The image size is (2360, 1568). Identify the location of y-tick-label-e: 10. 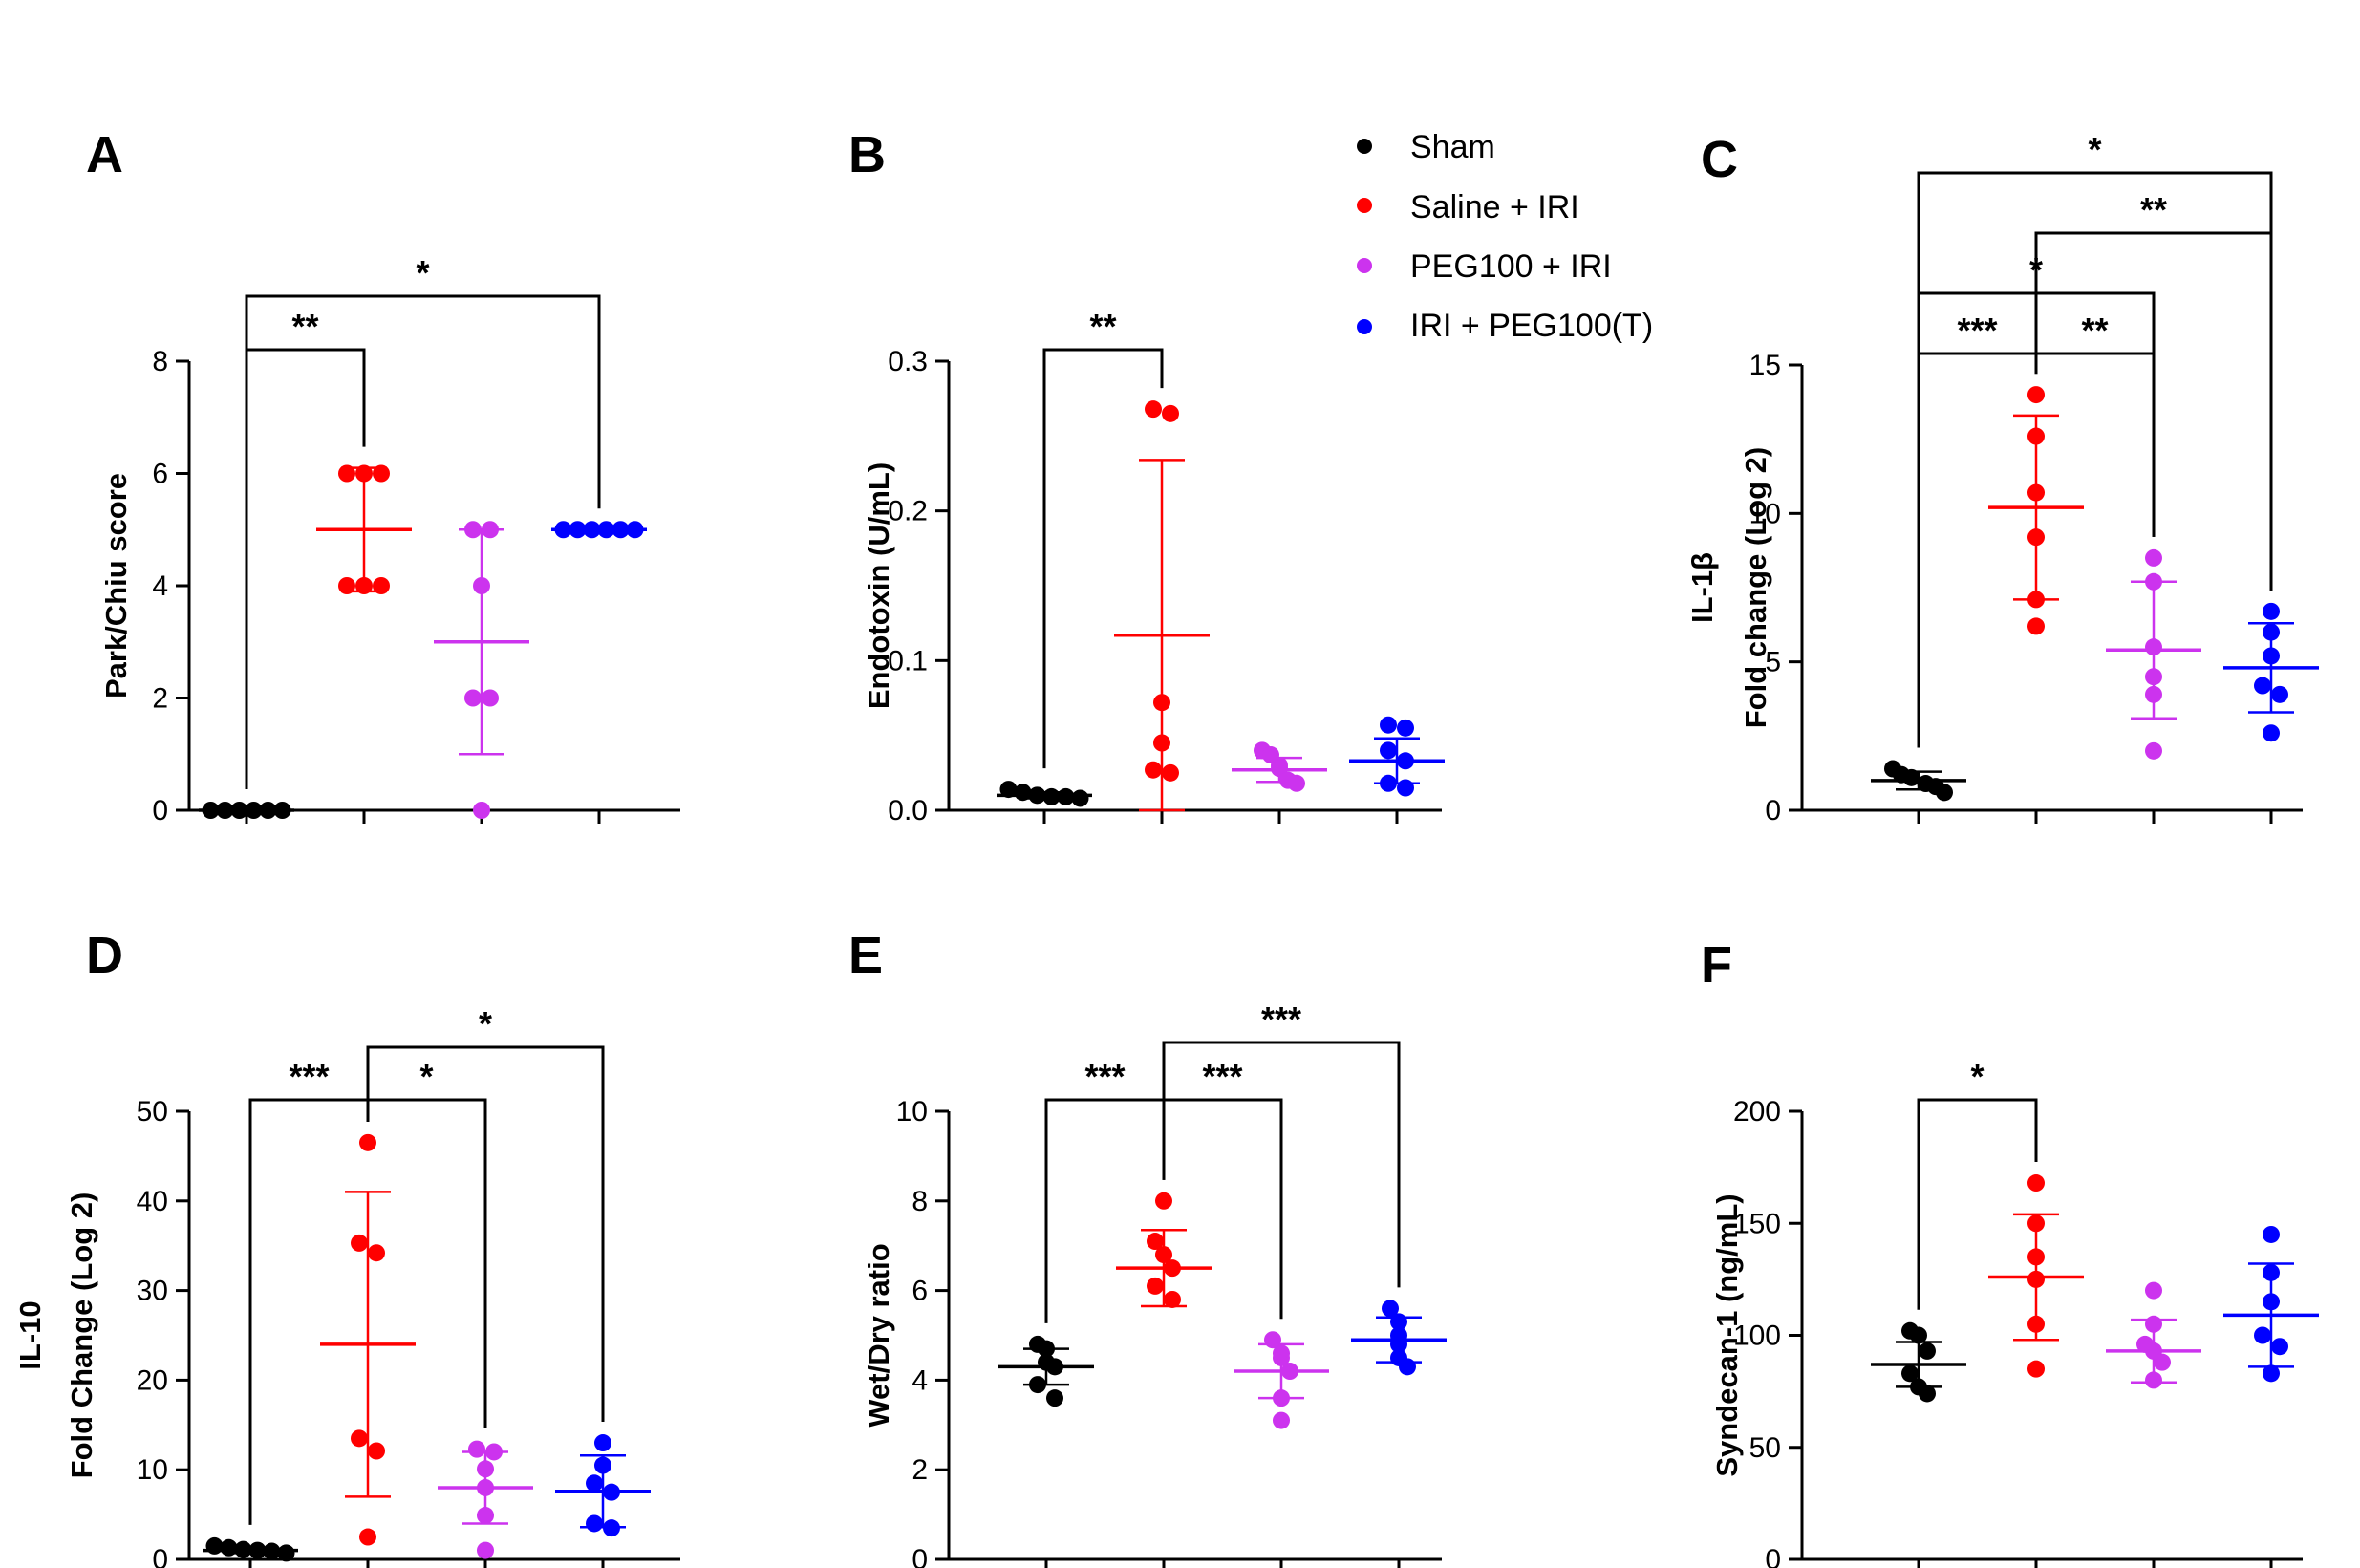
(912, 1112).